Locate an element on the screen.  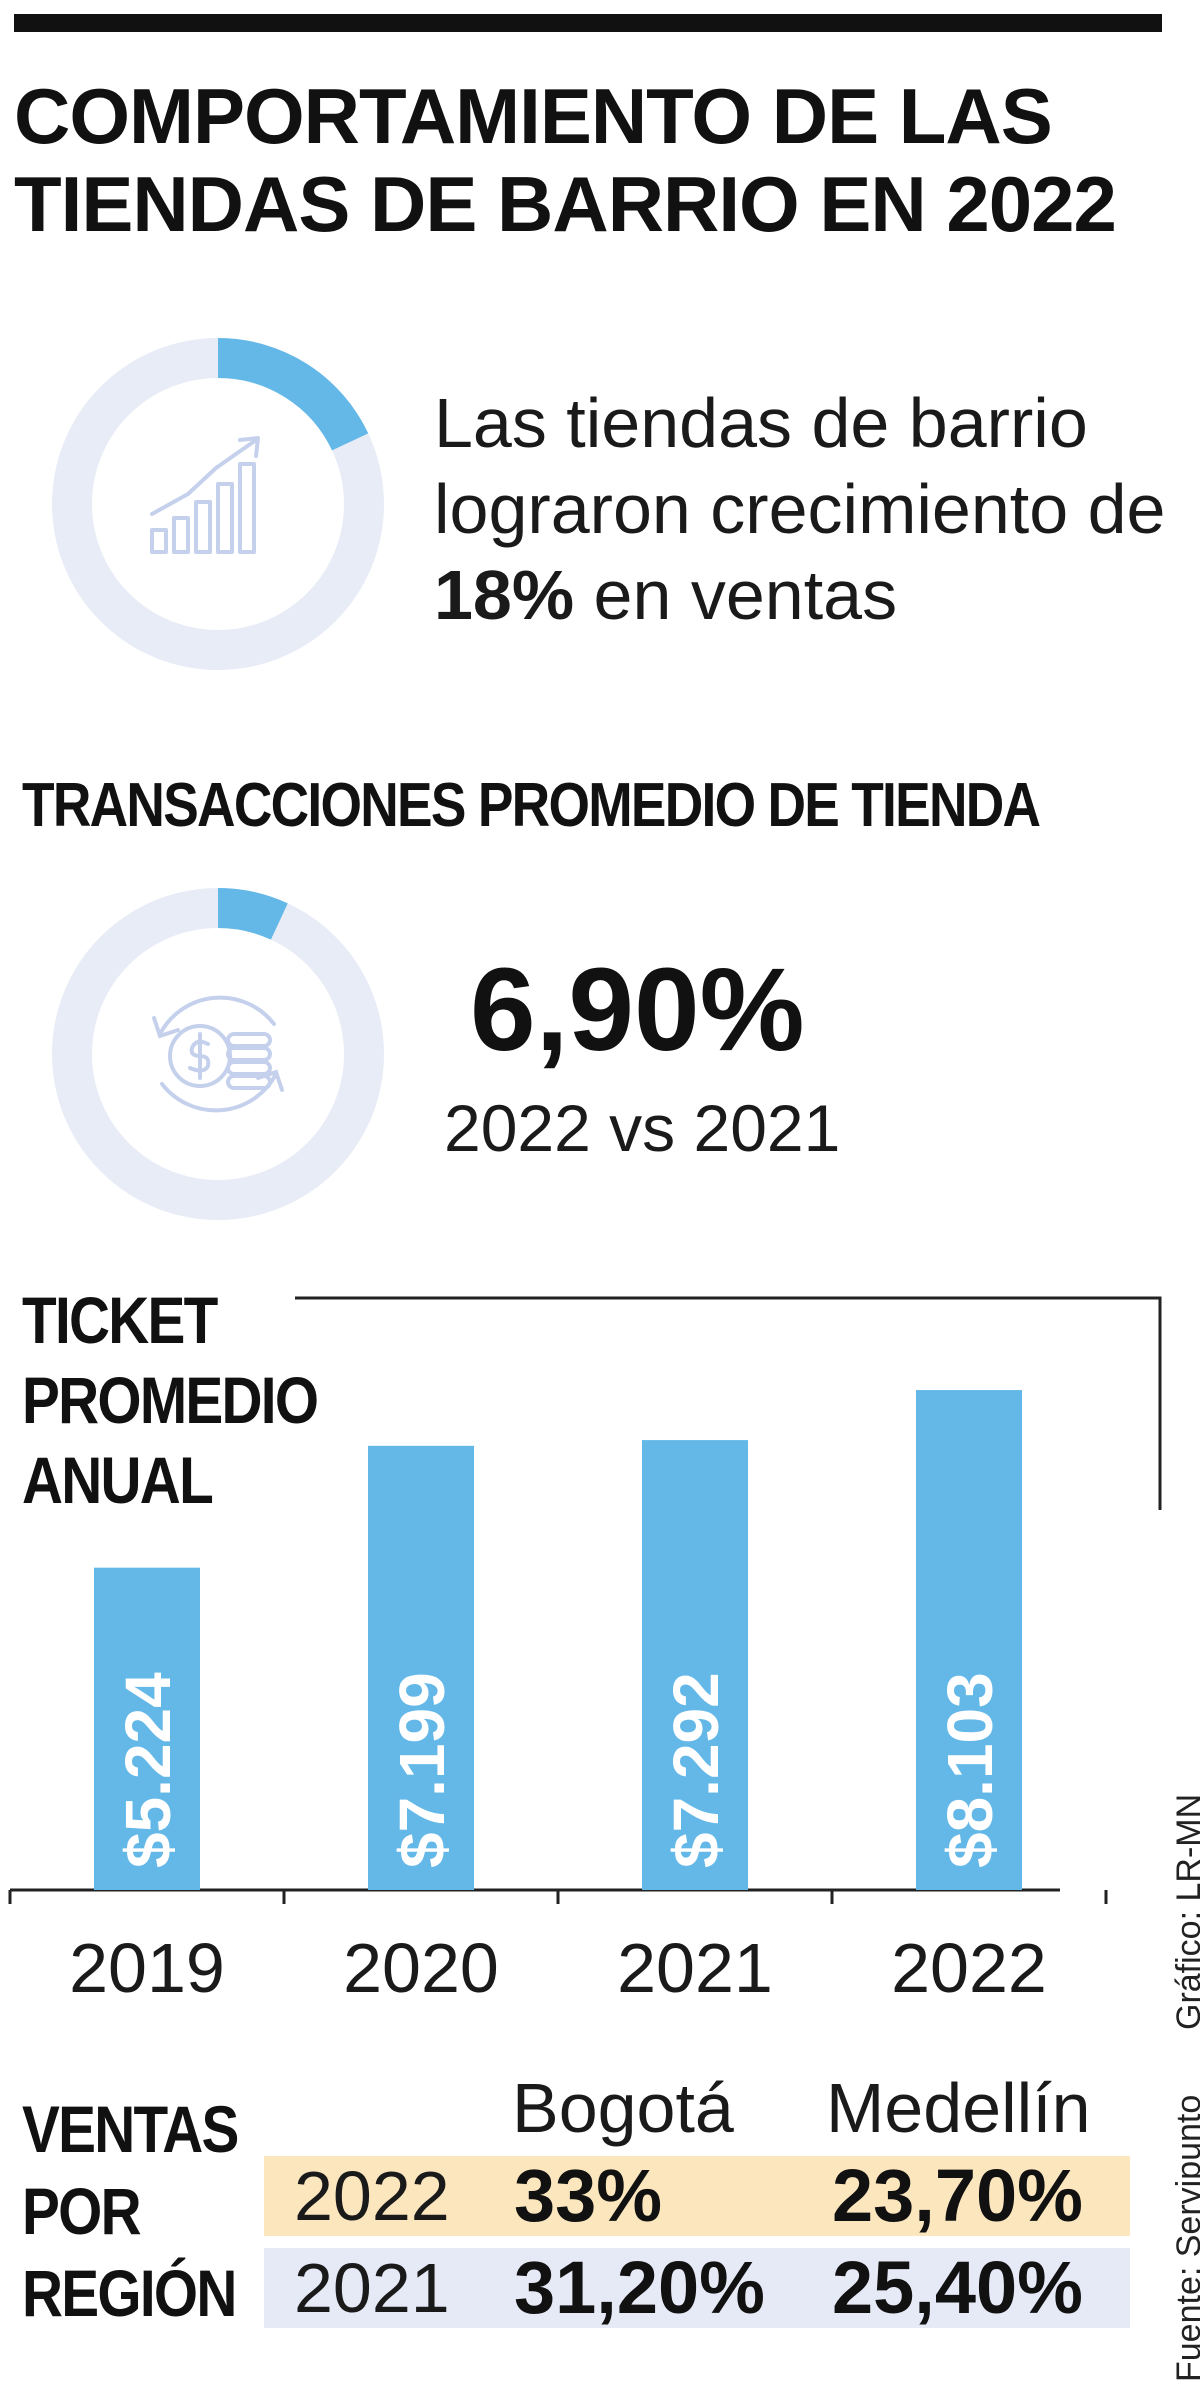
growth-text-after: en ventas is located at coordinates (736, 595).